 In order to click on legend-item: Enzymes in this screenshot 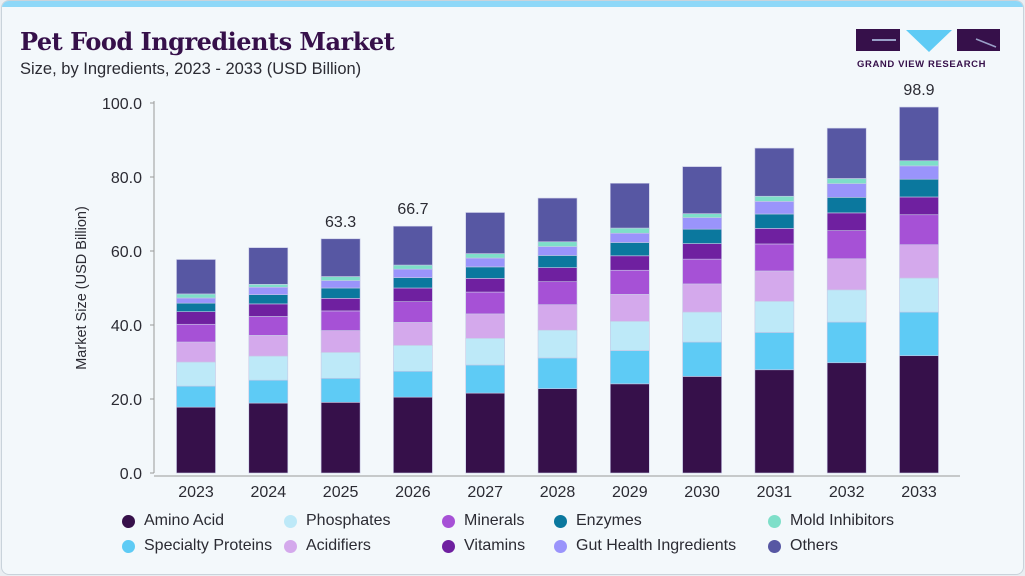, I will do `click(598, 521)`.